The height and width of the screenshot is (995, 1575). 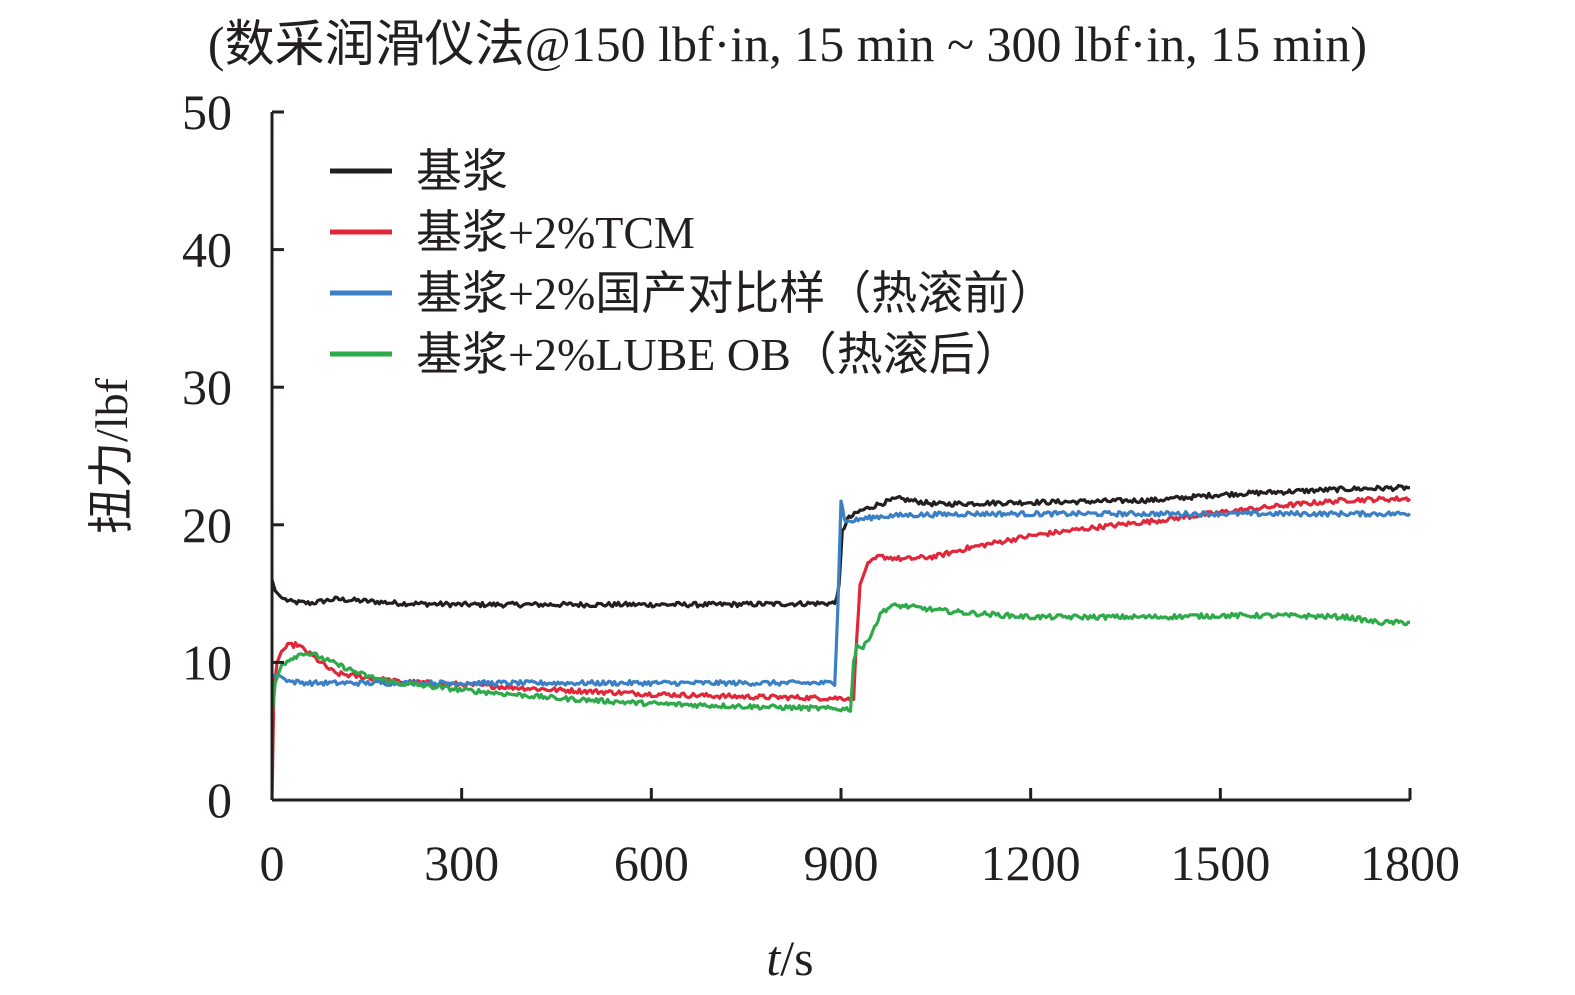 I want to click on x-axis-label-italic: t, so click(x=773, y=958).